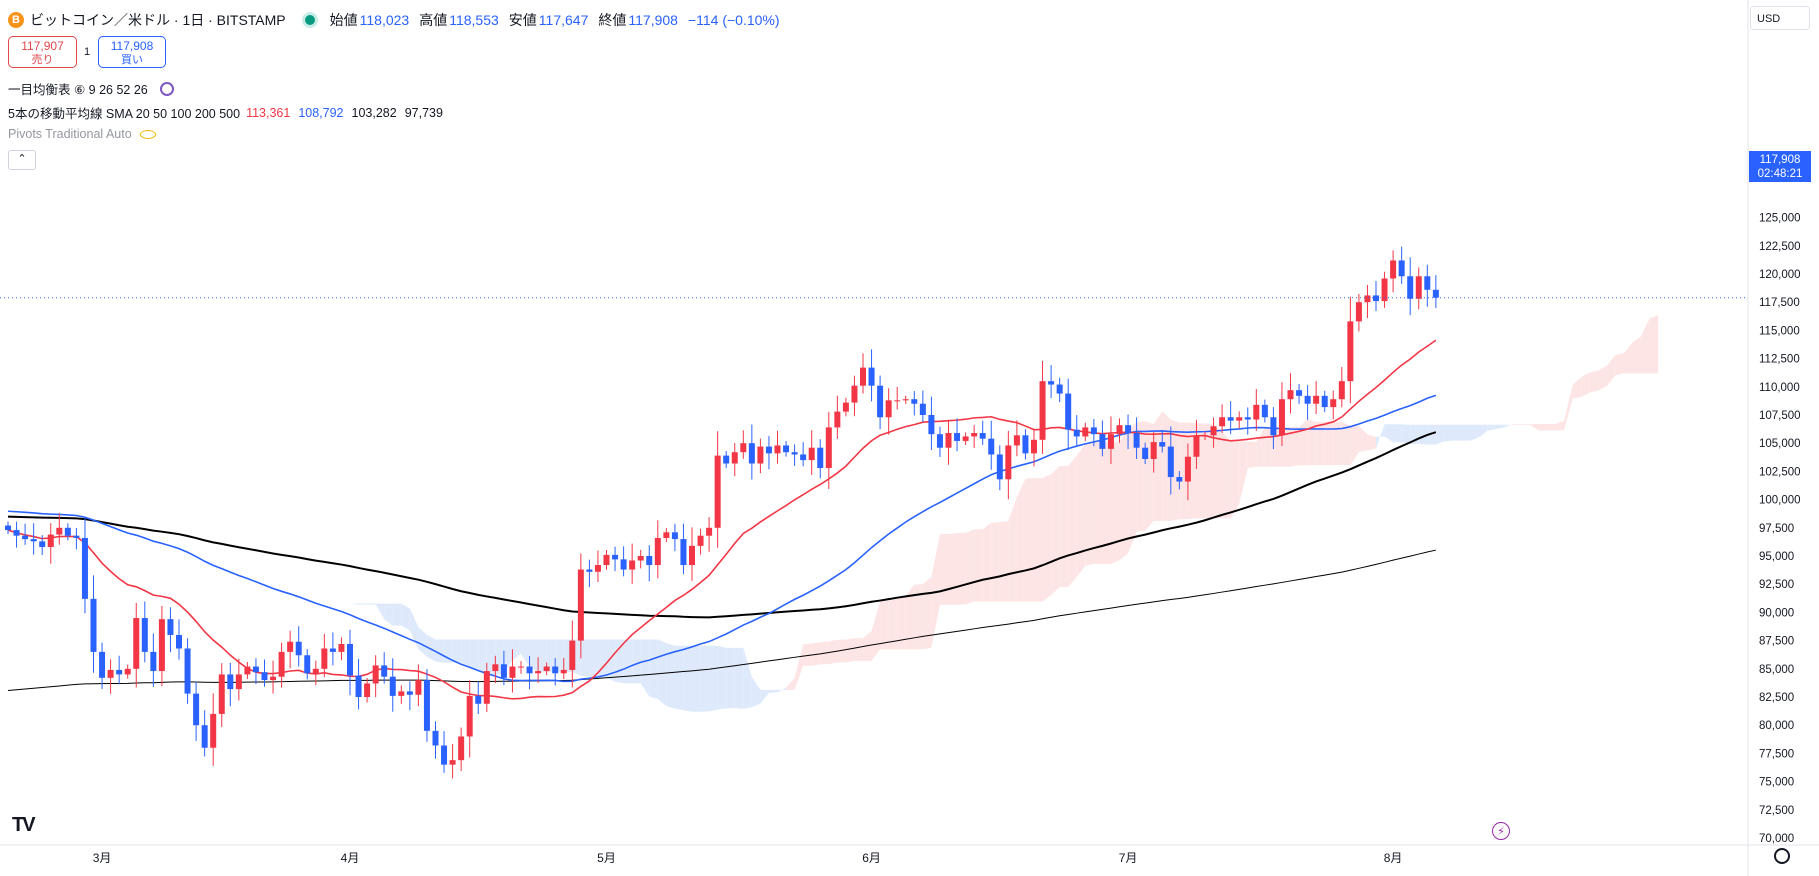 The height and width of the screenshot is (876, 1819). What do you see at coordinates (132, 46) in the screenshot?
I see `buy-price: 117,908` at bounding box center [132, 46].